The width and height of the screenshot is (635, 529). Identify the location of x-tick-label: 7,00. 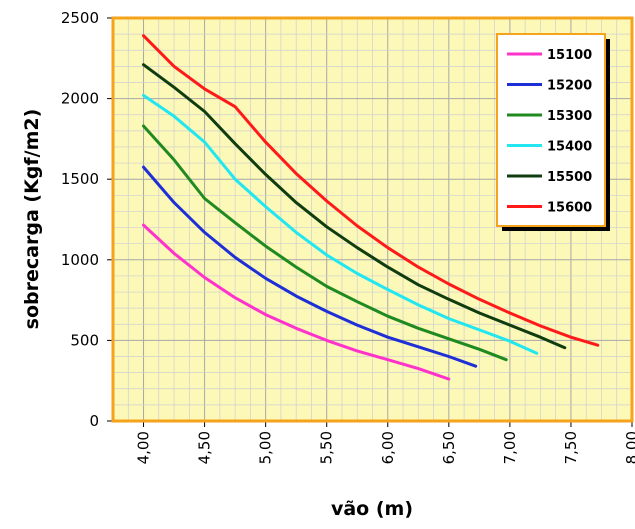
(510, 447).